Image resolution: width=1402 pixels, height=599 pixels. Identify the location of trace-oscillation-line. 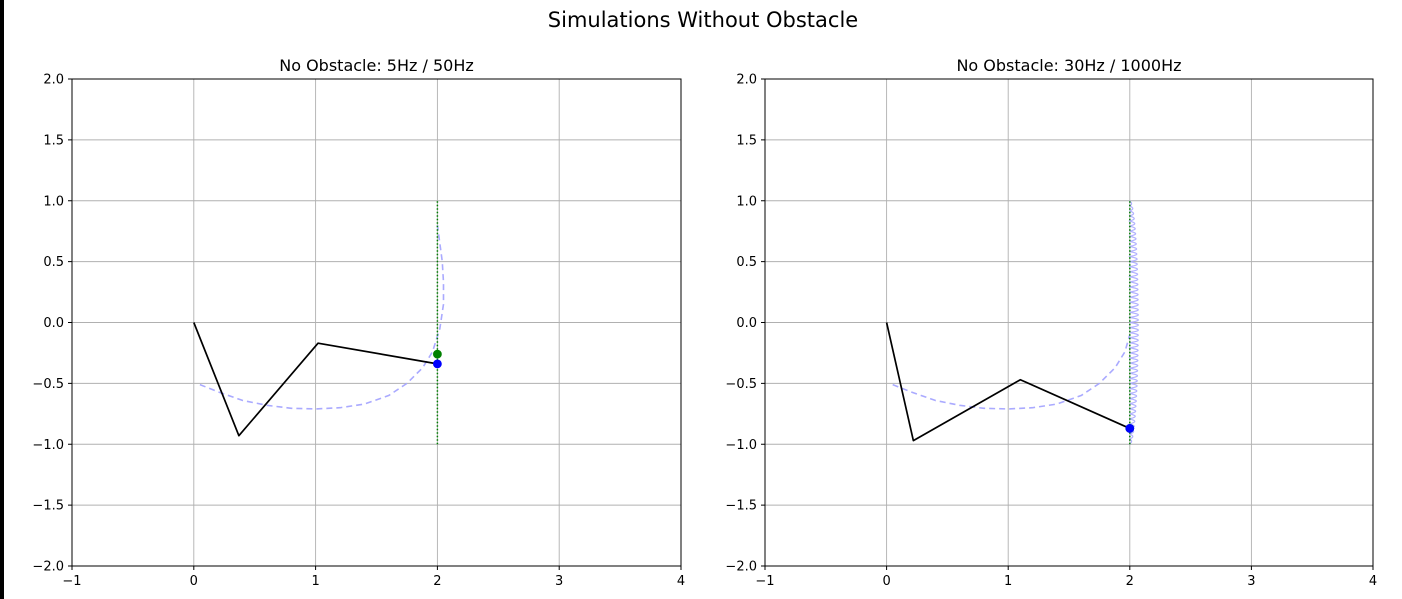
(1133, 322).